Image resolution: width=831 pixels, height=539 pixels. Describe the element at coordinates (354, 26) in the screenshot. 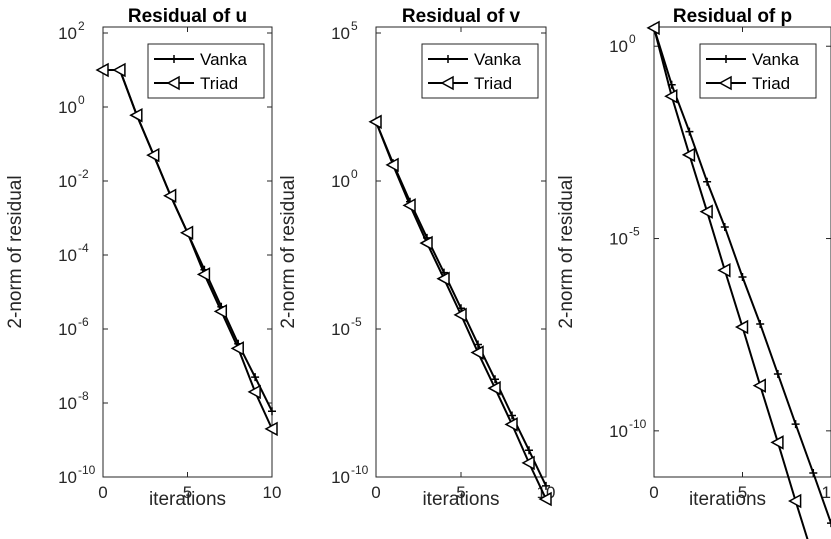

I see `y-tick-exponent: 5` at that location.